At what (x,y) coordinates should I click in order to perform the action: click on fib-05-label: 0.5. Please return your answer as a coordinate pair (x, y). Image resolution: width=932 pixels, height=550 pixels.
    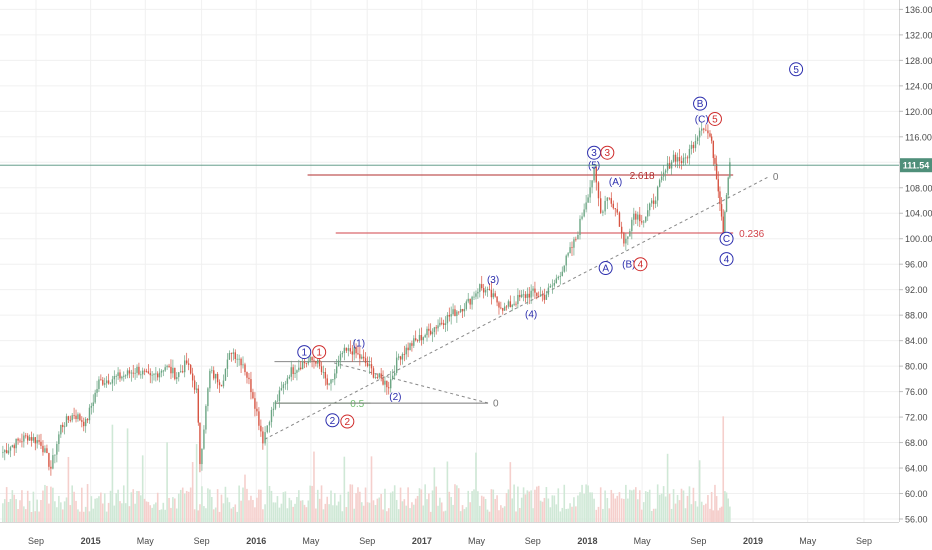
    Looking at the image, I should click on (357, 404).